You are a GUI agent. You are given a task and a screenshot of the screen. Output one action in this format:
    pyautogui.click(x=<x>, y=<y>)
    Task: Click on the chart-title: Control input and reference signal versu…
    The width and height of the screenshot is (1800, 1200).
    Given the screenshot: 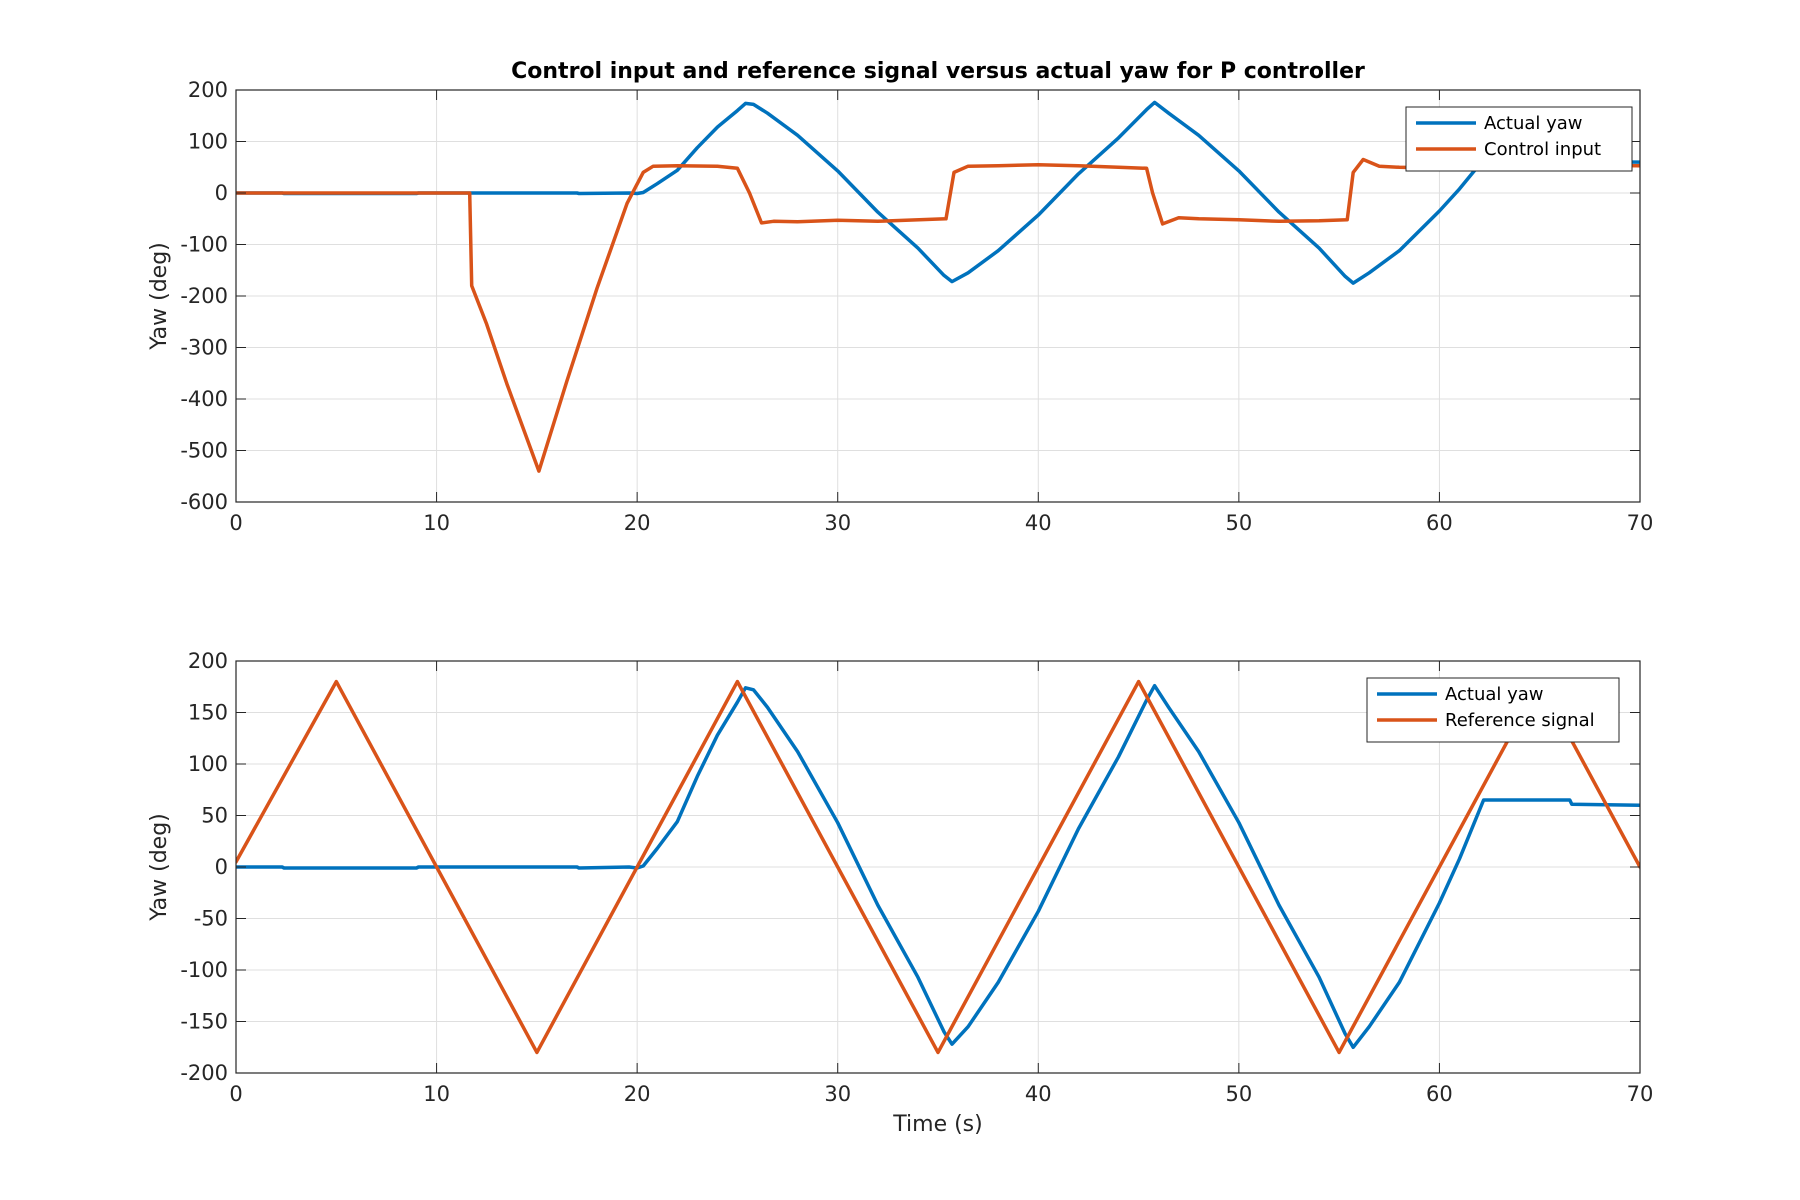 What is the action you would take?
    pyautogui.click(x=938, y=71)
    